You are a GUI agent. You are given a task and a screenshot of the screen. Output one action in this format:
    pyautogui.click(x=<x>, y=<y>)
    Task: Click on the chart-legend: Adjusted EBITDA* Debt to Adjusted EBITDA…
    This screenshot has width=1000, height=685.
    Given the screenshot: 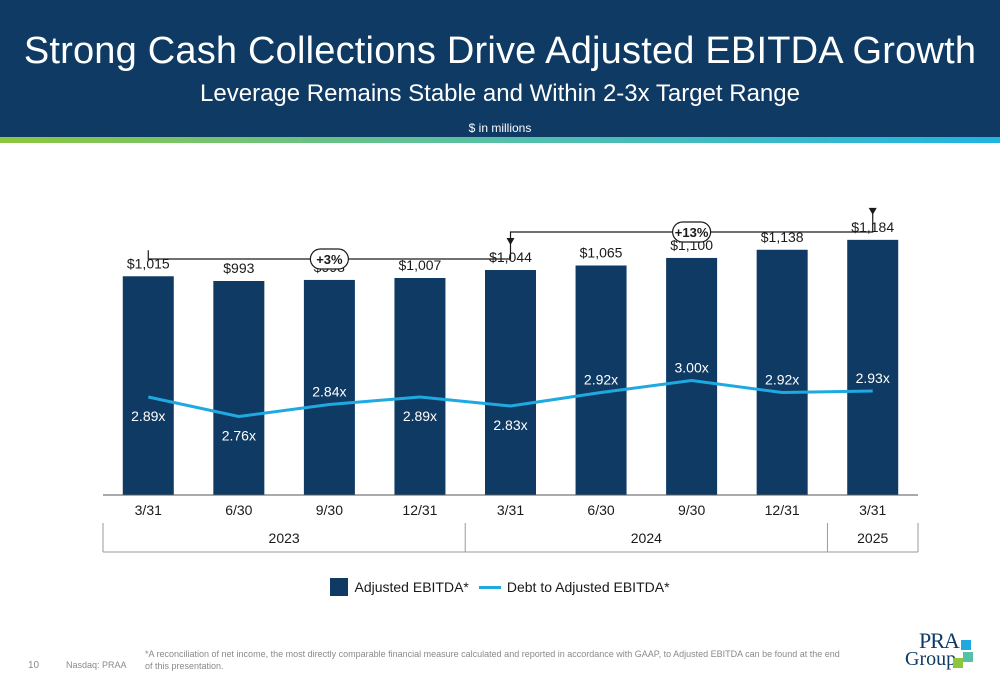 What is the action you would take?
    pyautogui.click(x=500, y=587)
    